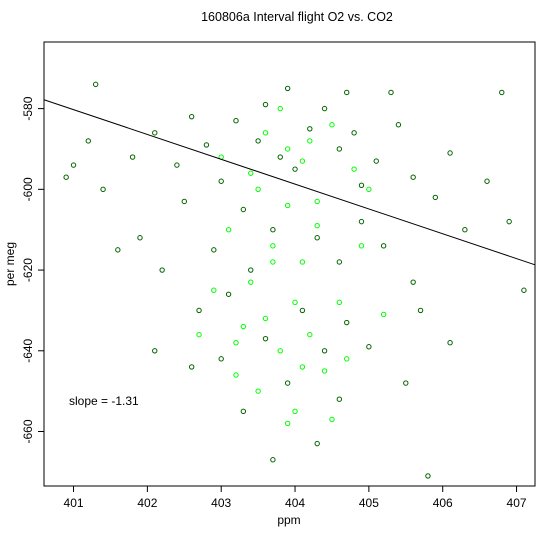 The image size is (550, 550). What do you see at coordinates (288, 520) in the screenshot?
I see `x-axis-label: ppm` at bounding box center [288, 520].